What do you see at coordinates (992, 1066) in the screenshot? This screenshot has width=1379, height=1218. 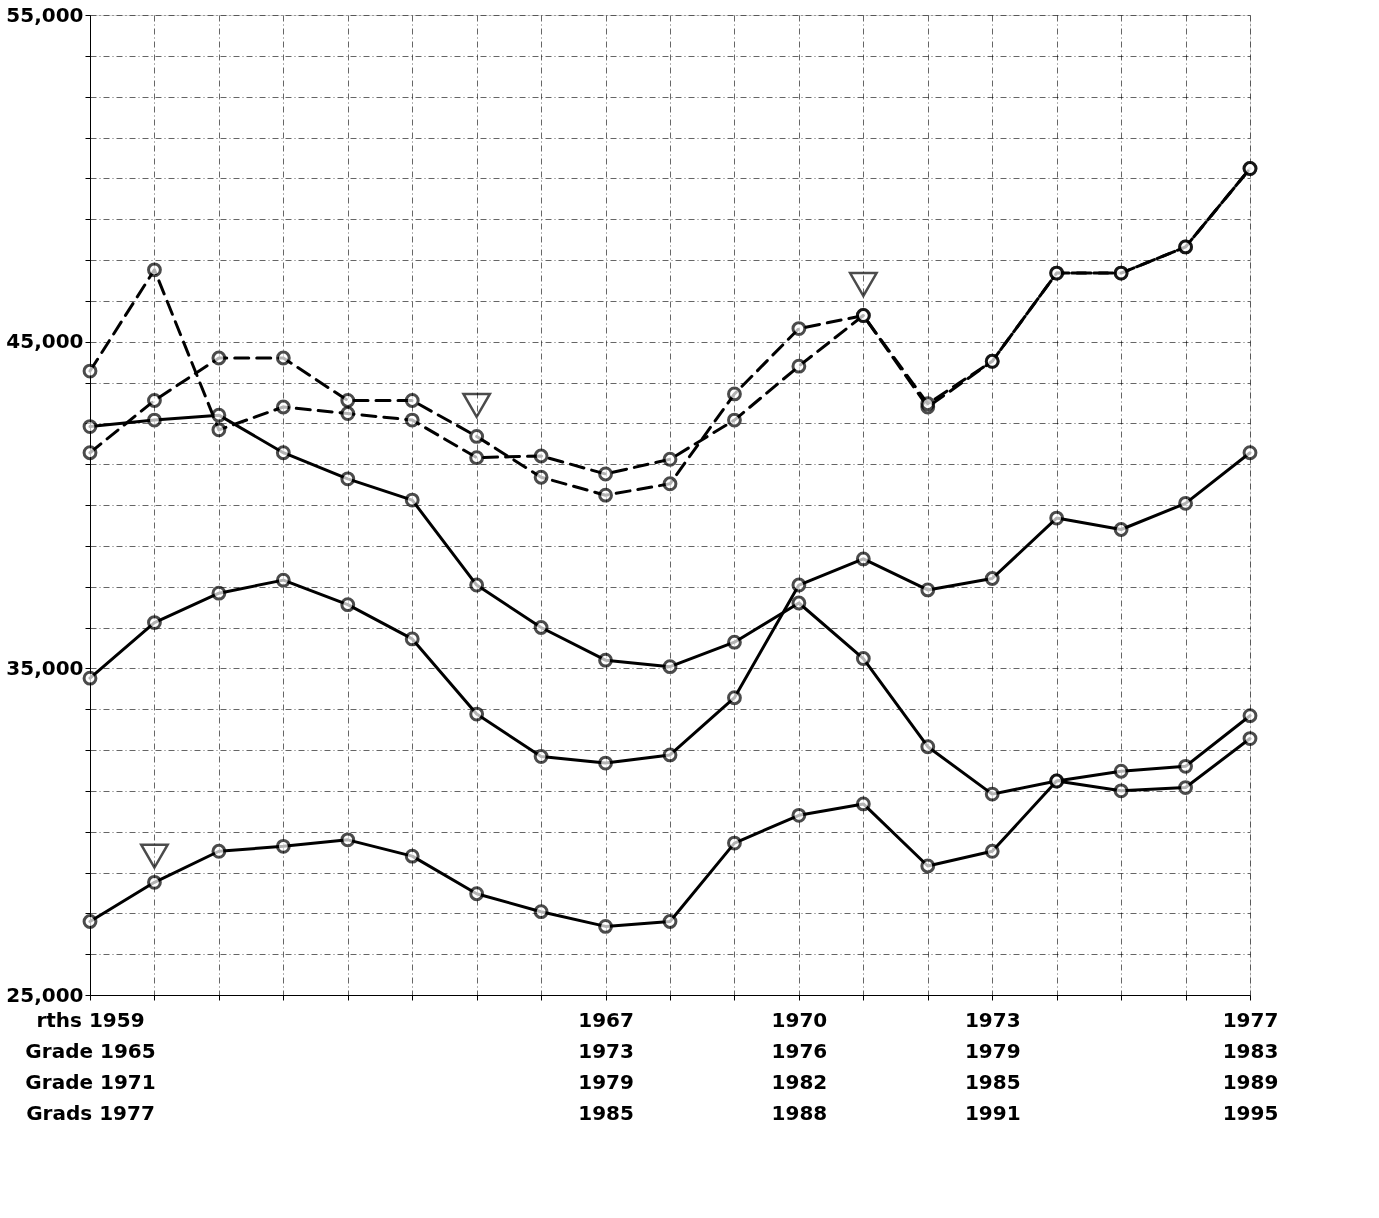 I see `x-tick-label: 1973 1979 1985 1991` at bounding box center [992, 1066].